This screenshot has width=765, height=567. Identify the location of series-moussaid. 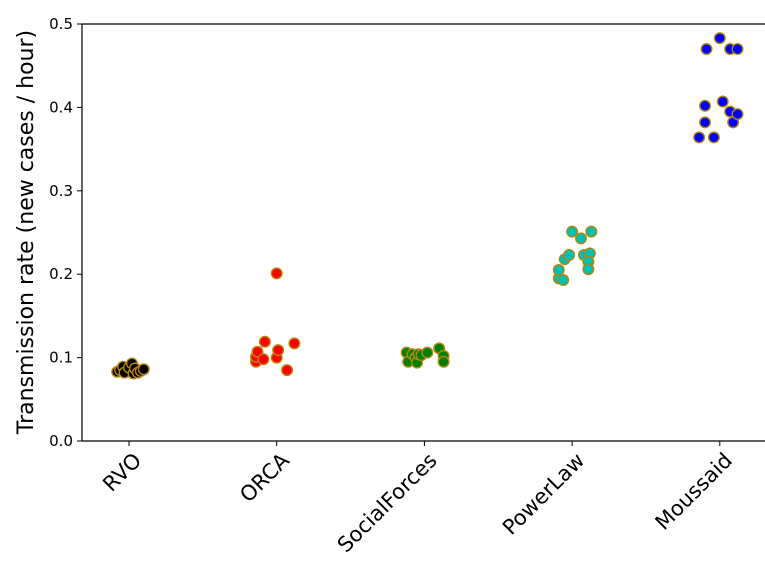
(718, 88).